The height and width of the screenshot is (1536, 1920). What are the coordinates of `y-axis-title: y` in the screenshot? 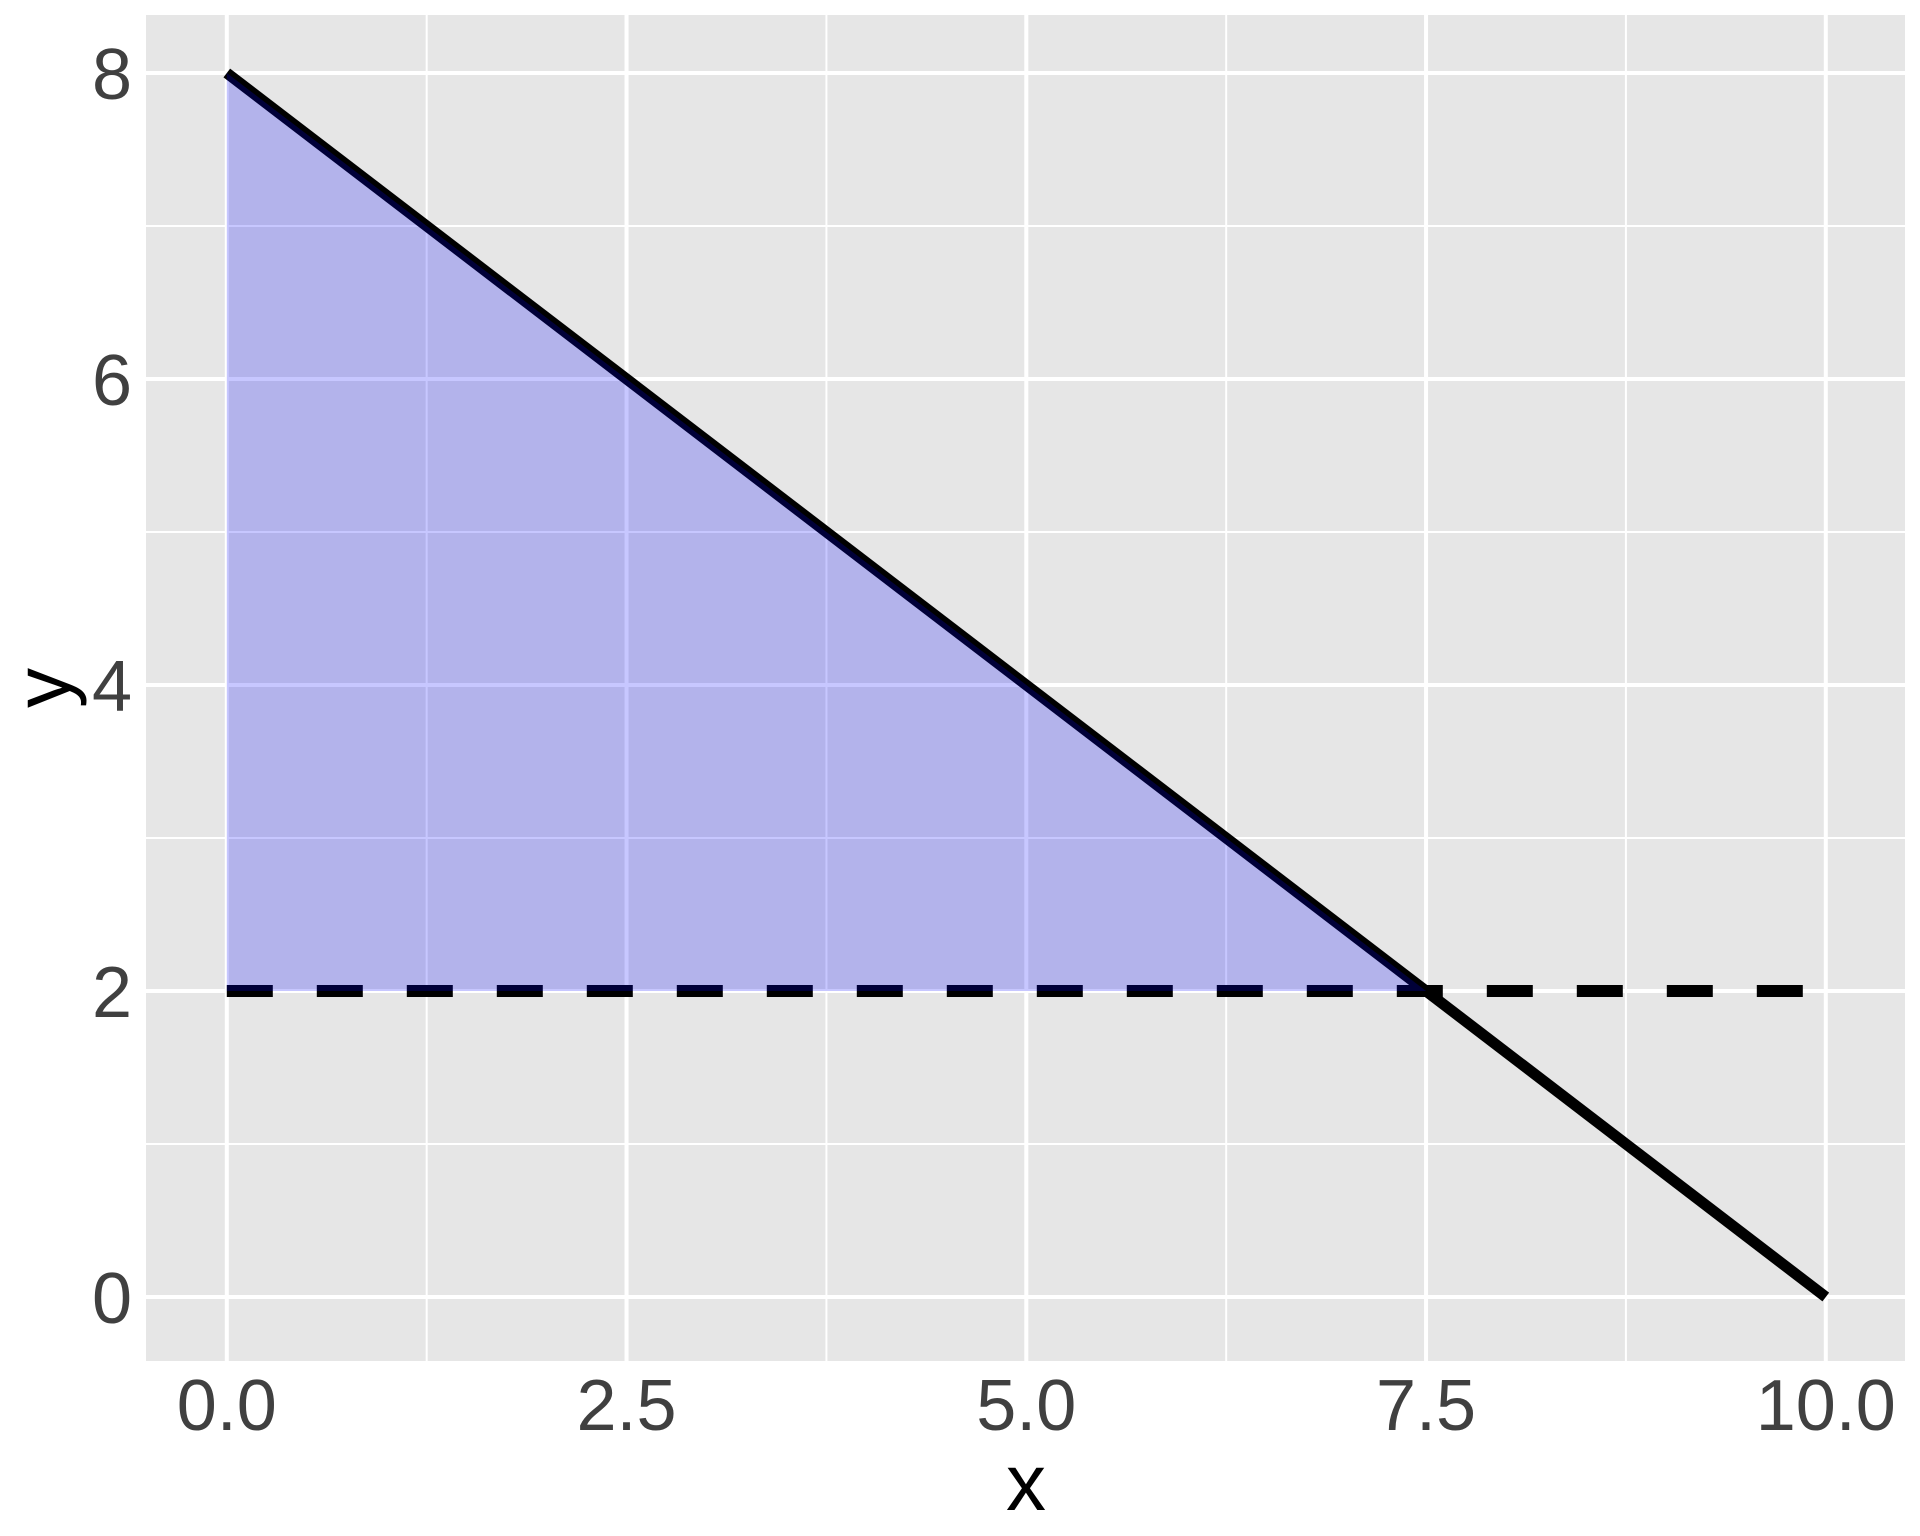 It's located at (43, 688).